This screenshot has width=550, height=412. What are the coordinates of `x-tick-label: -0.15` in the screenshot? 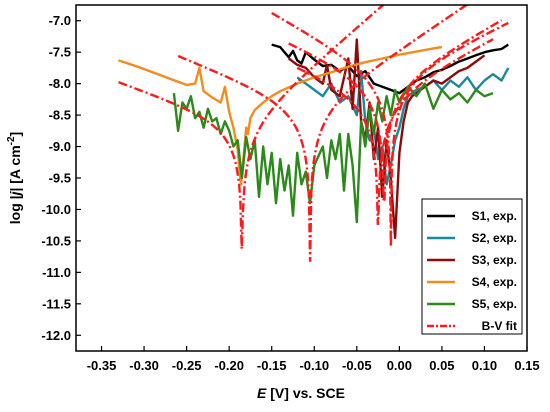 It's located at (272, 365).